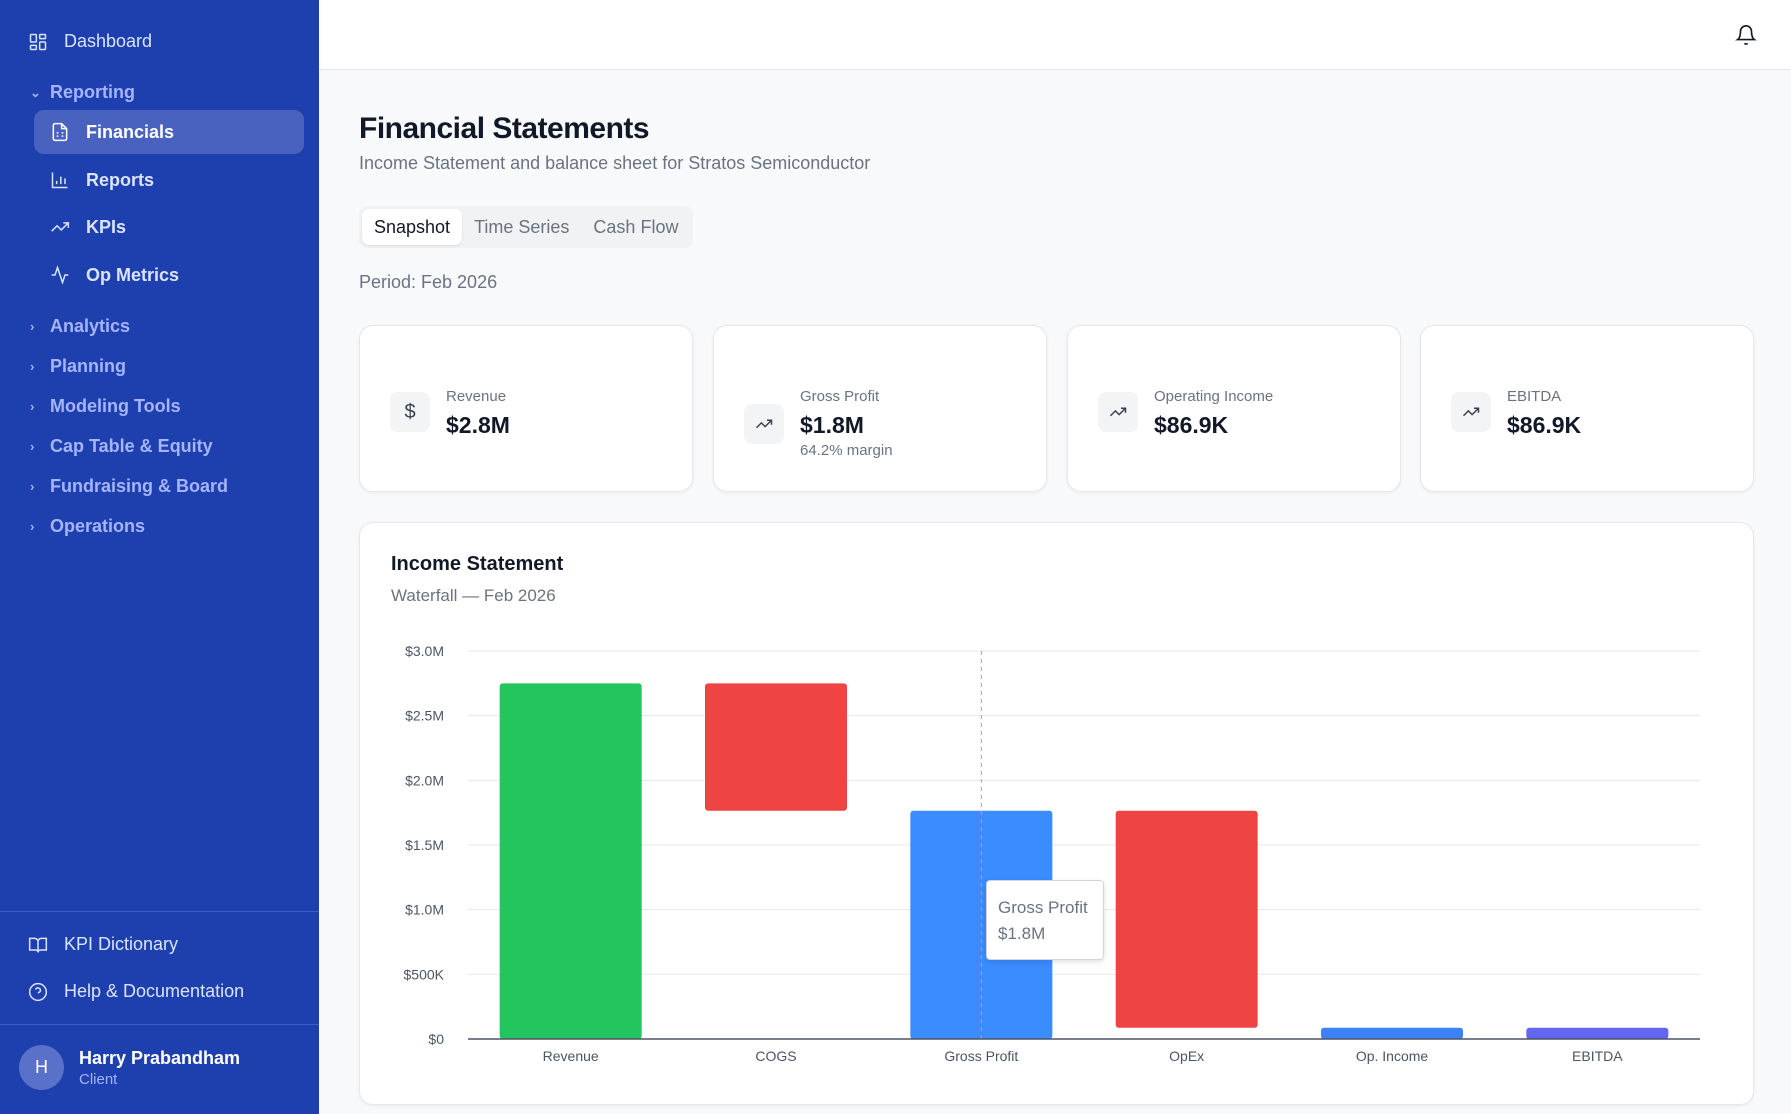 This screenshot has width=1791, height=1114. I want to click on sidebar-group-planning: › Planning, so click(78, 366).